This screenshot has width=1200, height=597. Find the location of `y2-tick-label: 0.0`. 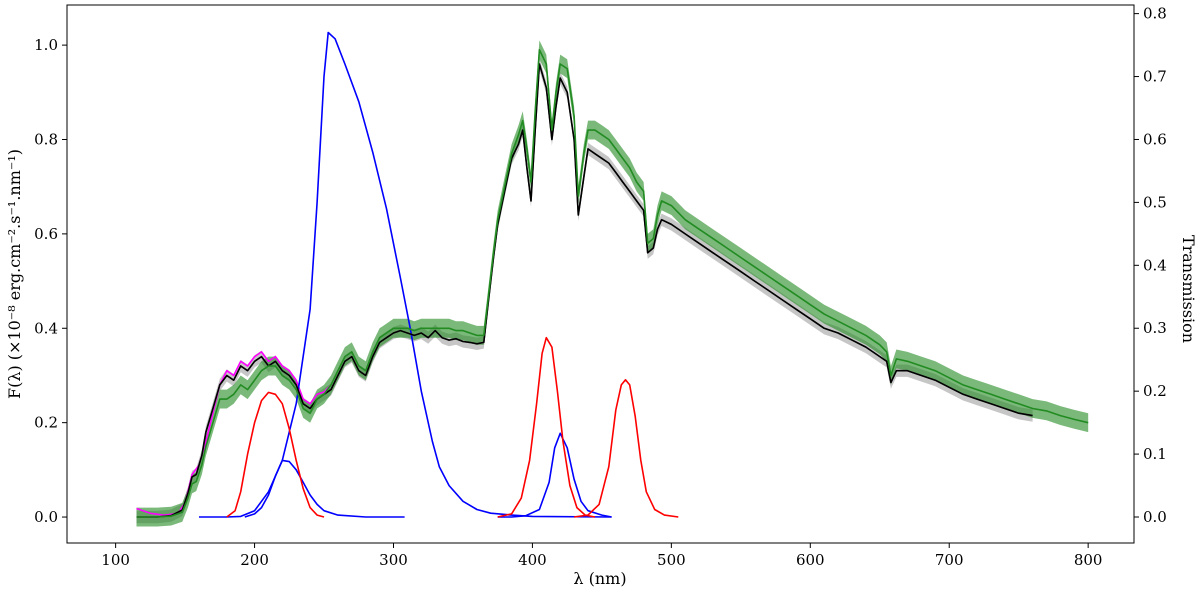

y2-tick-label: 0.0 is located at coordinates (1155, 517).